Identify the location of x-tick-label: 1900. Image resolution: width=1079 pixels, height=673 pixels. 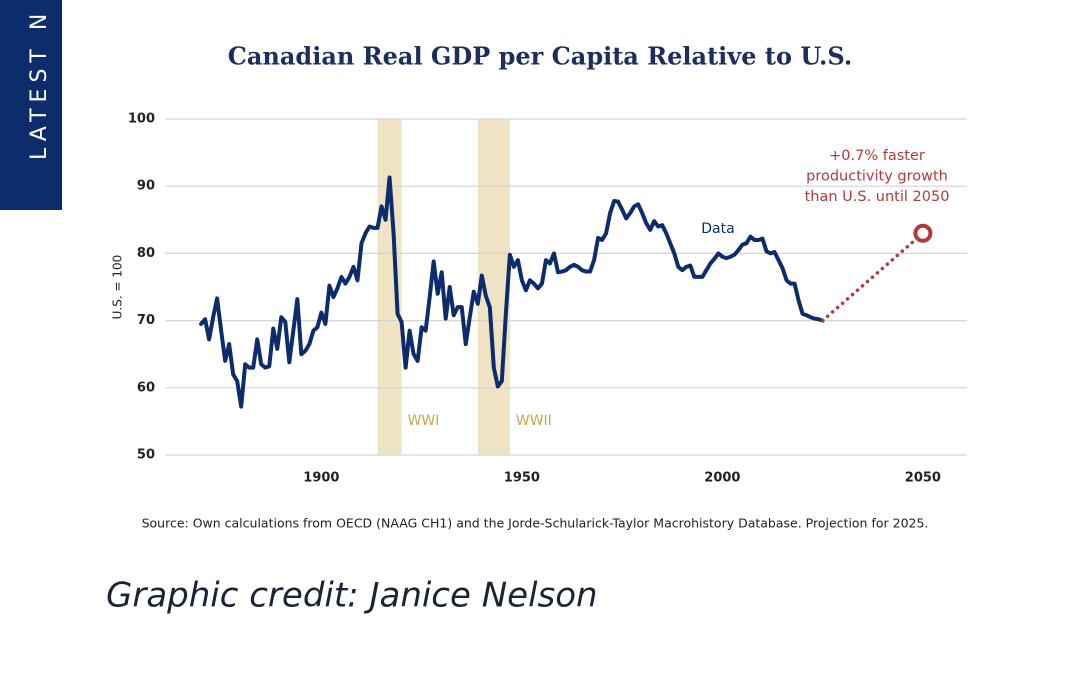
(321, 478).